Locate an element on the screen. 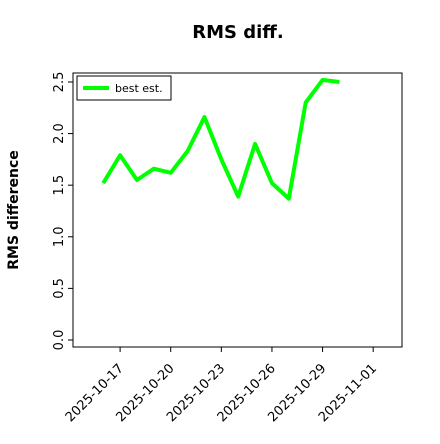  y-tick-label: 0.5 is located at coordinates (59, 288).